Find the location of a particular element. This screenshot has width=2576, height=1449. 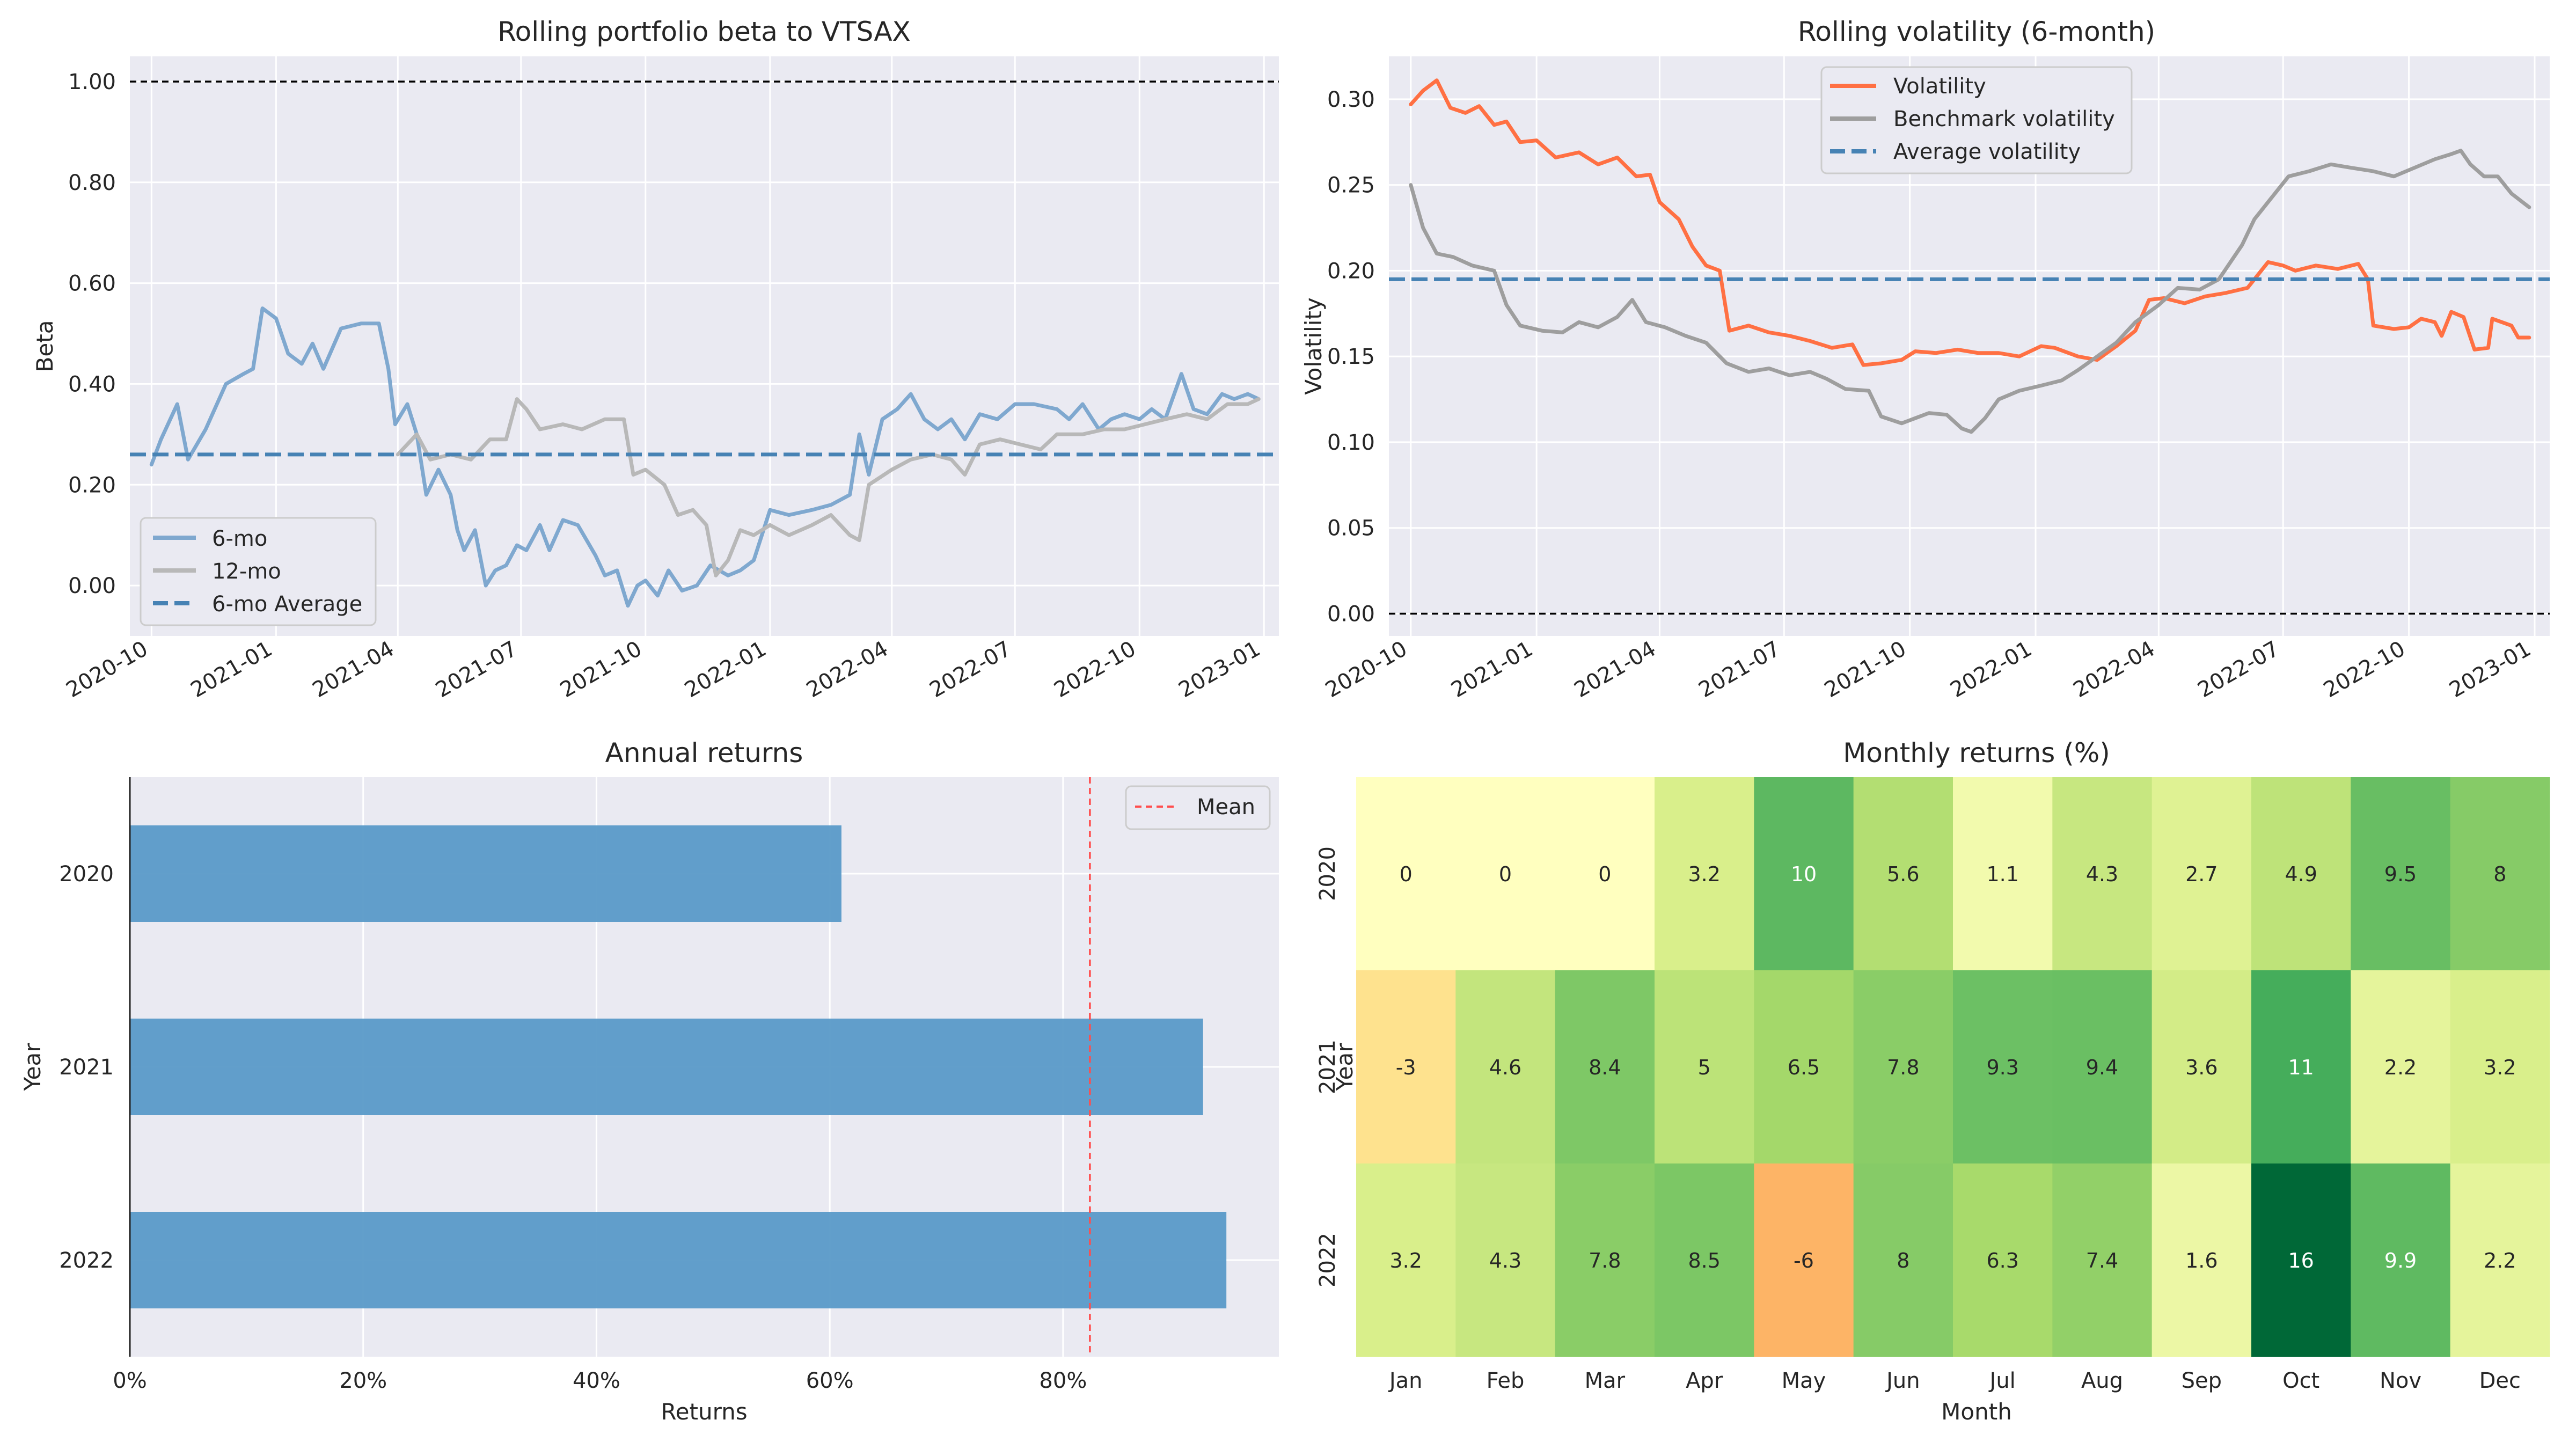

heatmap-cell-value: 6.5 is located at coordinates (1804, 1067).